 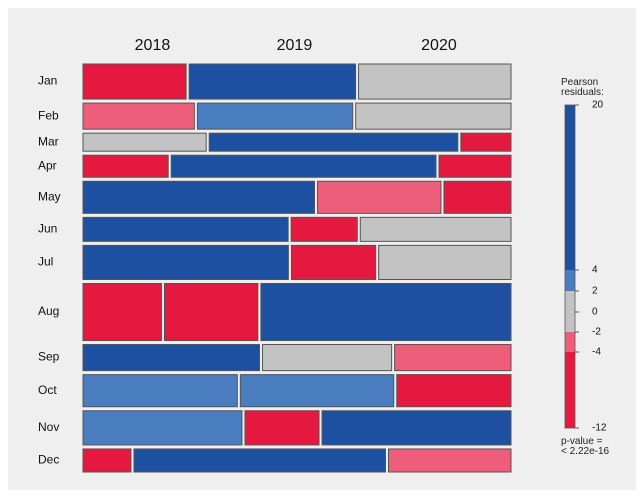 I want to click on row-label: Jun, so click(x=47, y=229).